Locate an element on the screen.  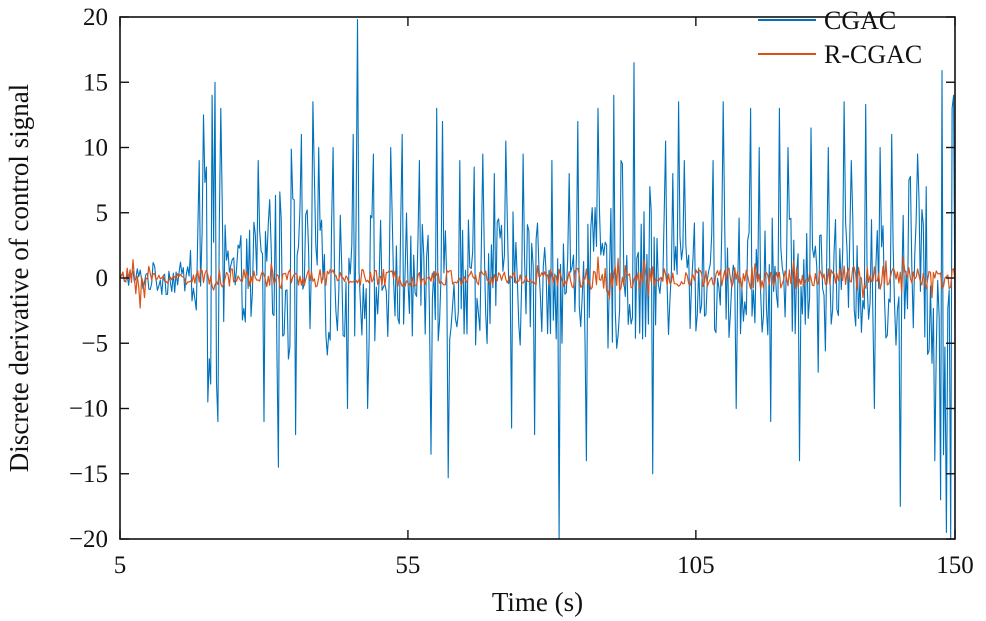
x-tick-label: 5 is located at coordinates (120, 565).